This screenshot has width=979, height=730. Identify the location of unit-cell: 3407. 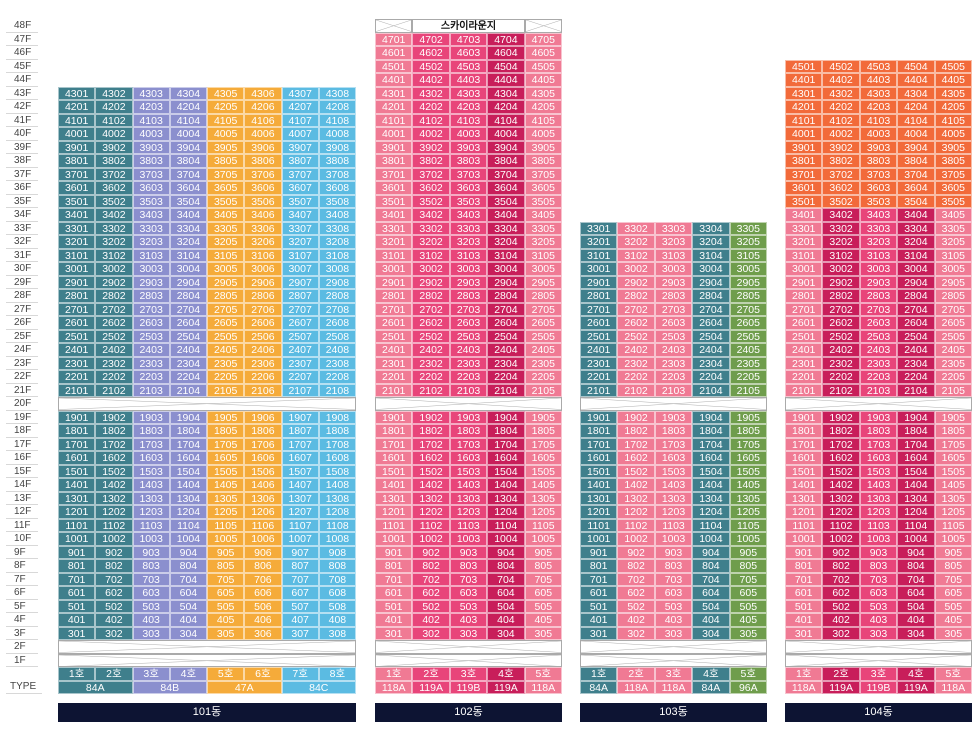
(300, 215).